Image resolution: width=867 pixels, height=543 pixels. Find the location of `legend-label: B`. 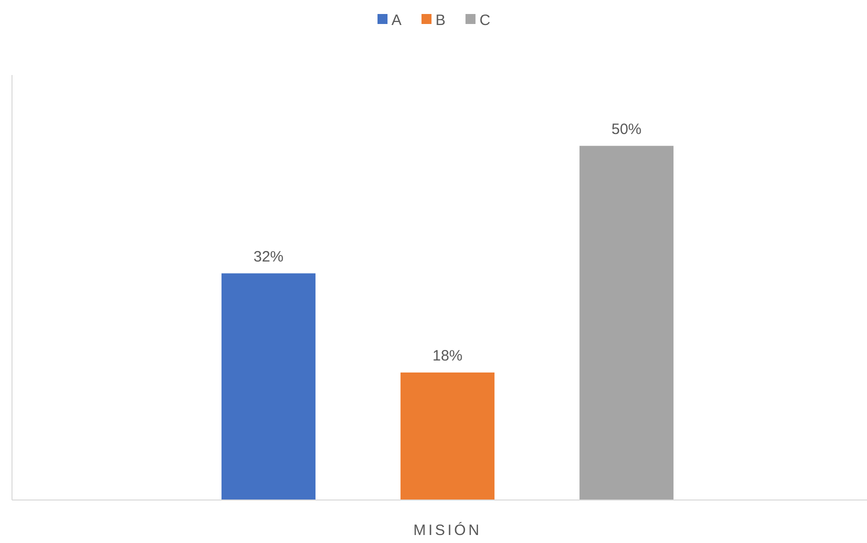

legend-label: B is located at coordinates (441, 20).